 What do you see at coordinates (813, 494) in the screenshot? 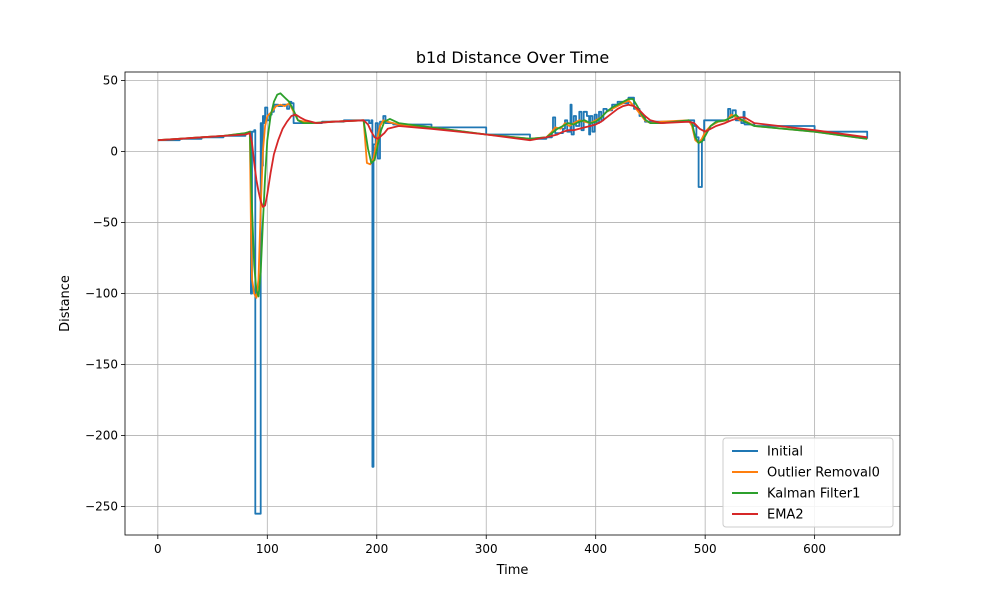
I see `legend-label: Kalman Filter1` at bounding box center [813, 494].